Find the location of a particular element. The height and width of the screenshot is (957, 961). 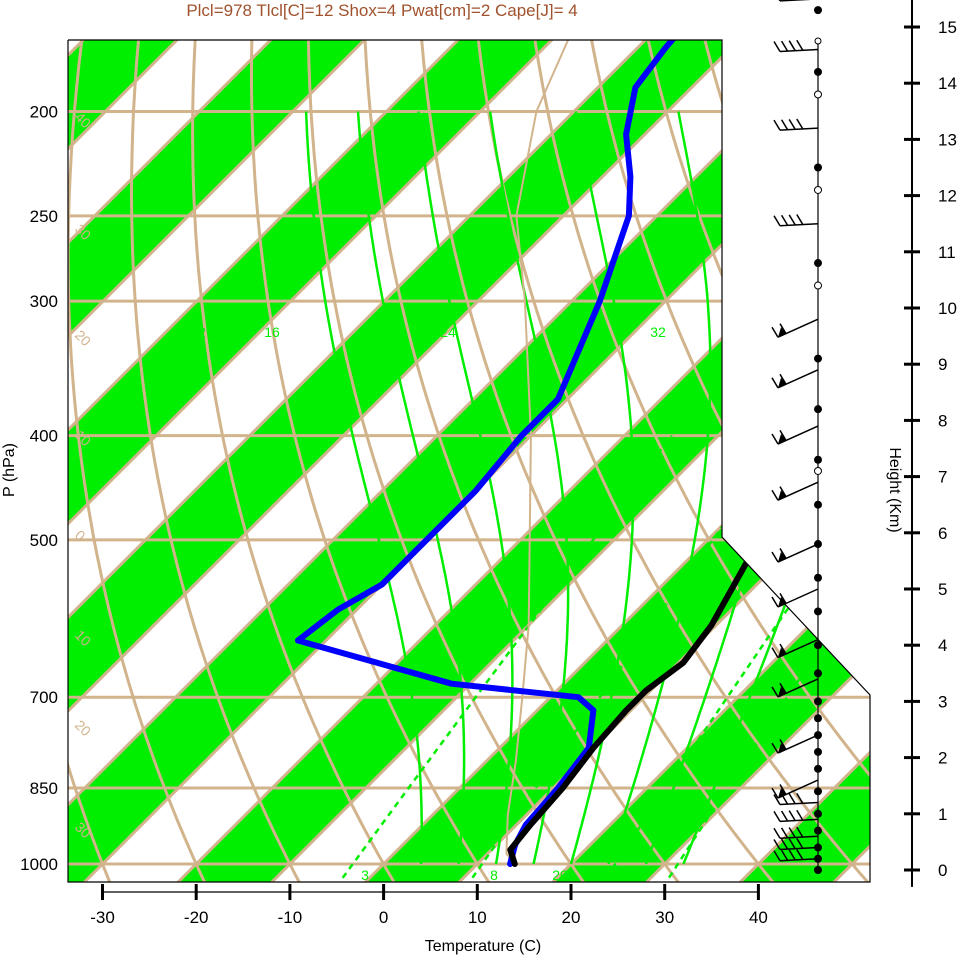

height-tick-label: 0 is located at coordinates (942, 870).